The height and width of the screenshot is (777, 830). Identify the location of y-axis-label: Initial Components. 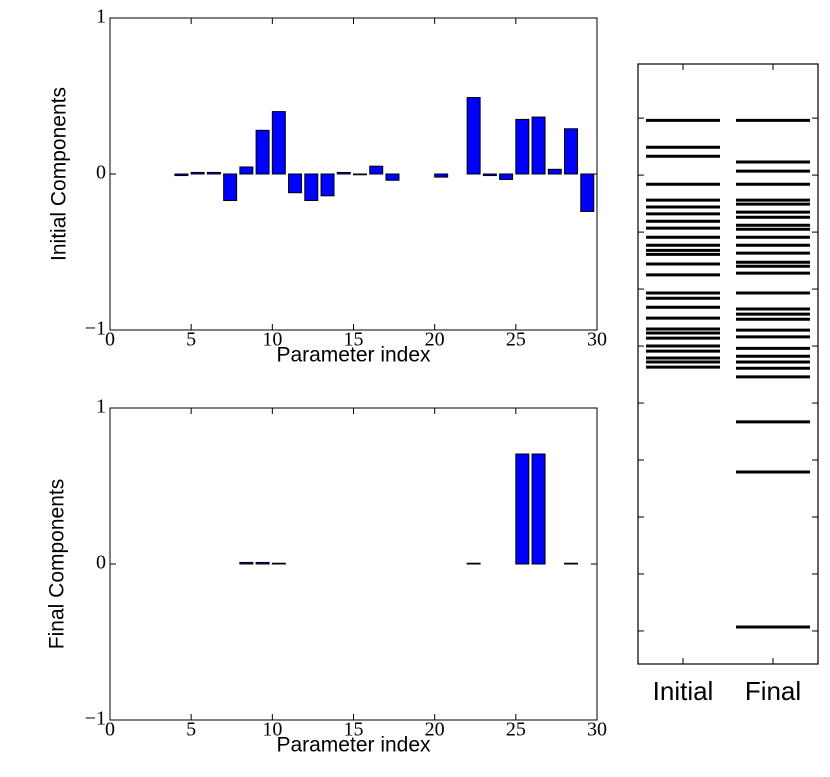
(59, 174).